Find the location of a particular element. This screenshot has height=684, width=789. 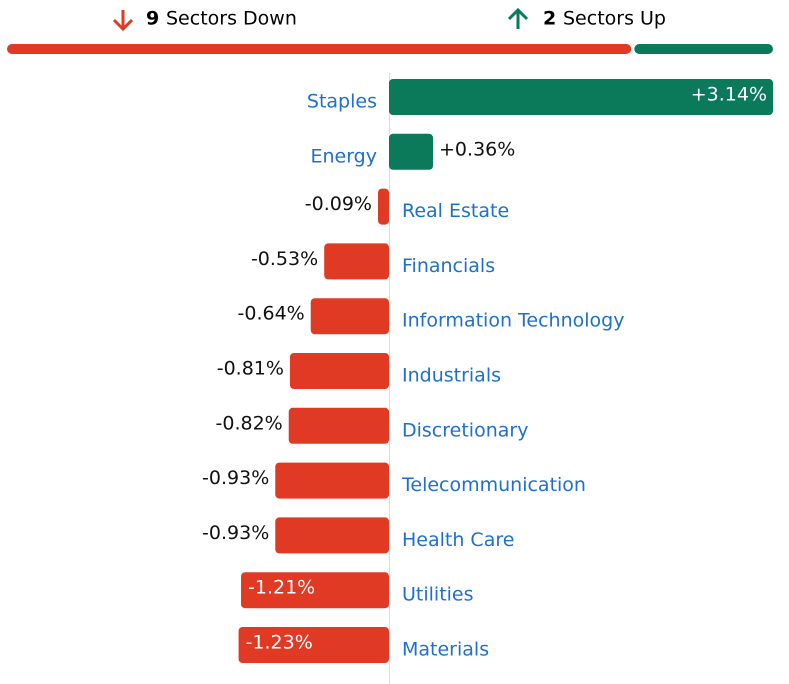

category-label: Energy is located at coordinates (343, 156).